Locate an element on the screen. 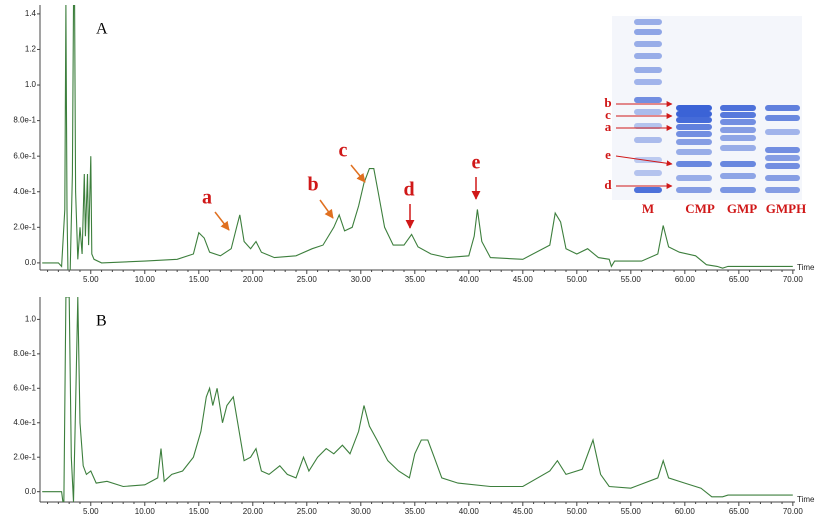 This screenshot has height=532, width=827. peak-annotation: c is located at coordinates (343, 151).